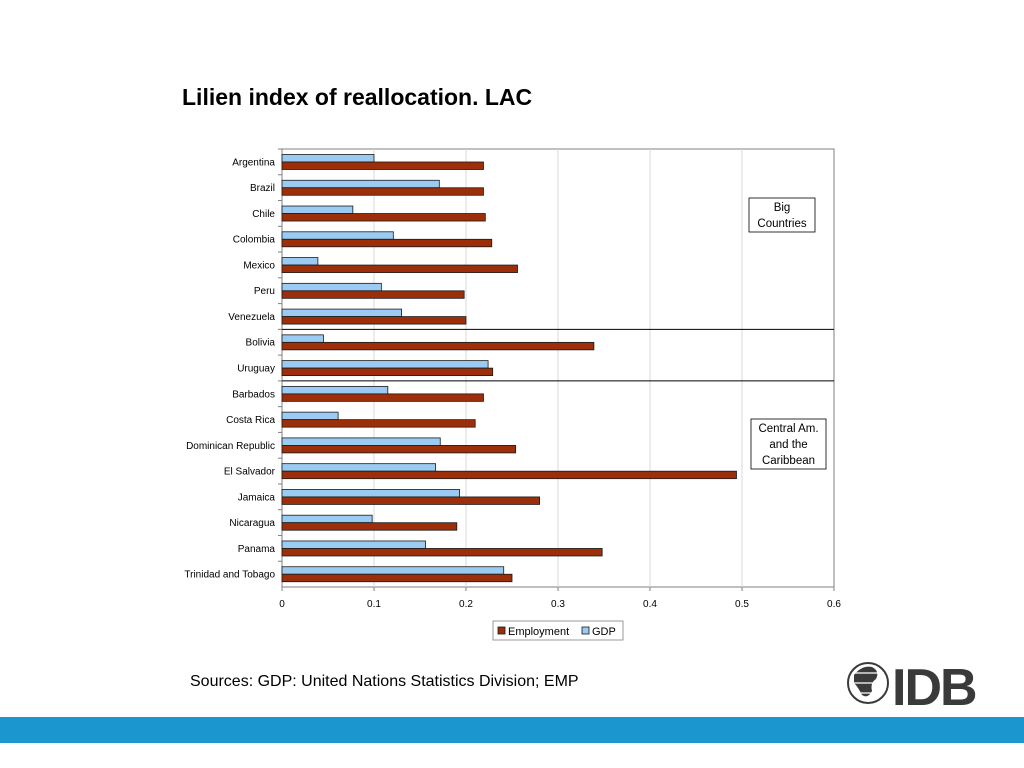 The image size is (1024, 768). Describe the element at coordinates (501, 630) in the screenshot. I see `legend-swatch-employment` at that location.